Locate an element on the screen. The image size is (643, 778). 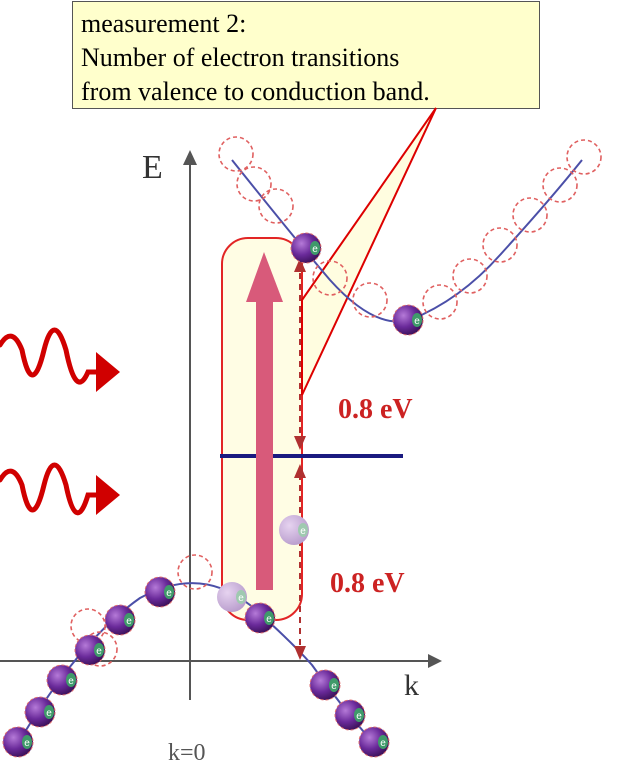
electron-marker-9: e is located at coordinates (71, 681).